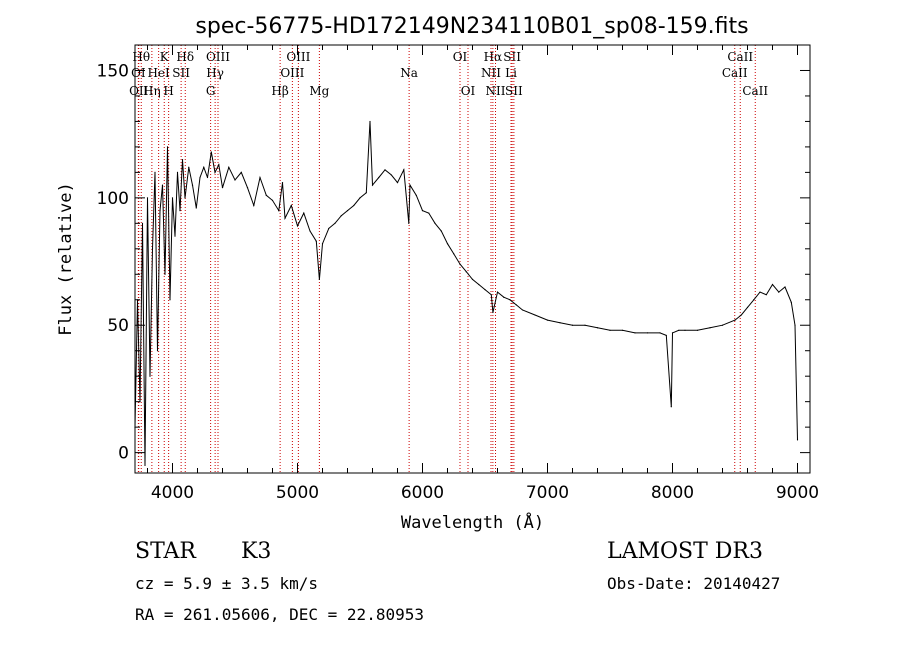  I want to click on x-tick-label: 9000, so click(797, 493).